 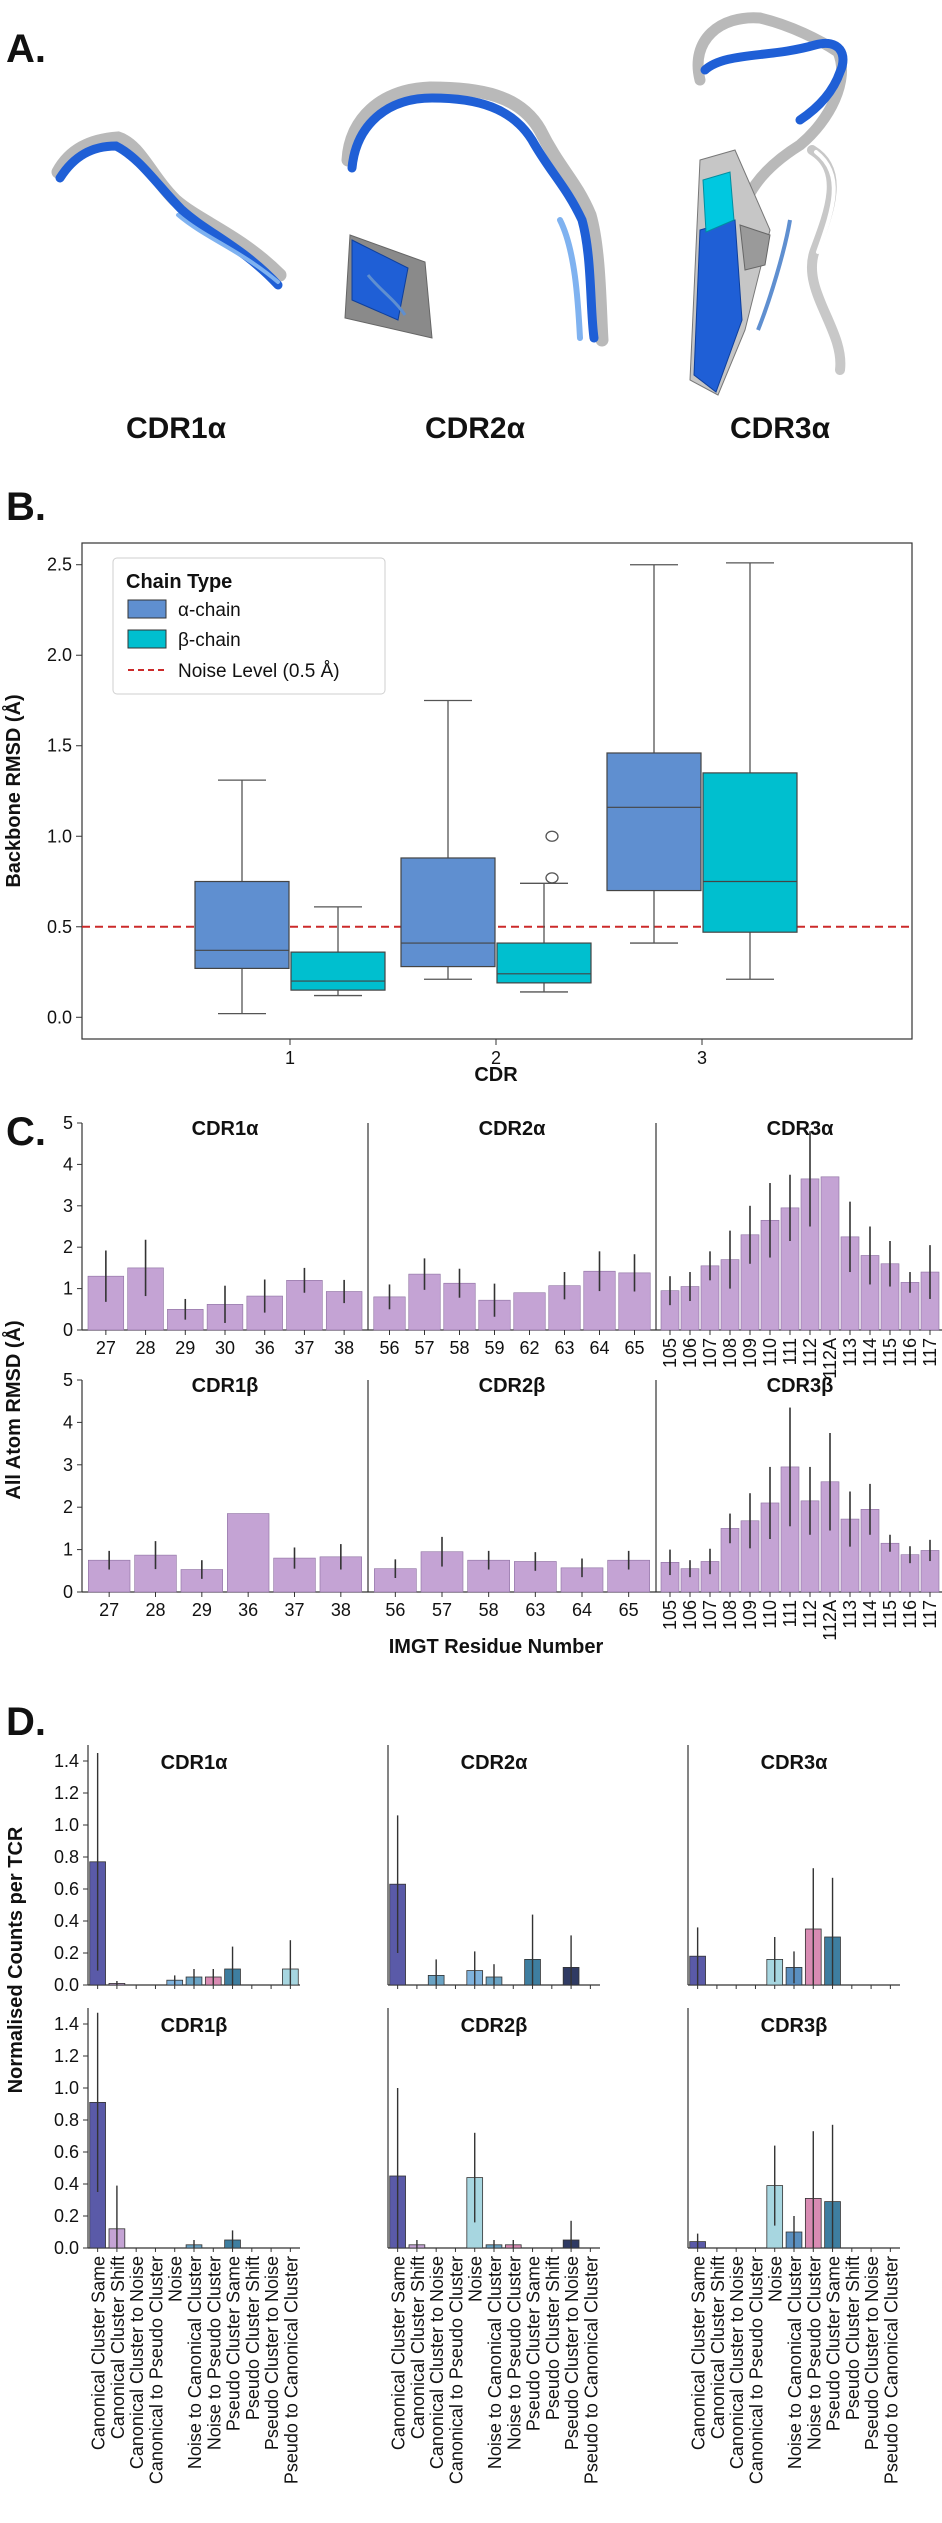 What do you see at coordinates (794, 1763) in the screenshot?
I see `subplot-title: CDR3α` at bounding box center [794, 1763].